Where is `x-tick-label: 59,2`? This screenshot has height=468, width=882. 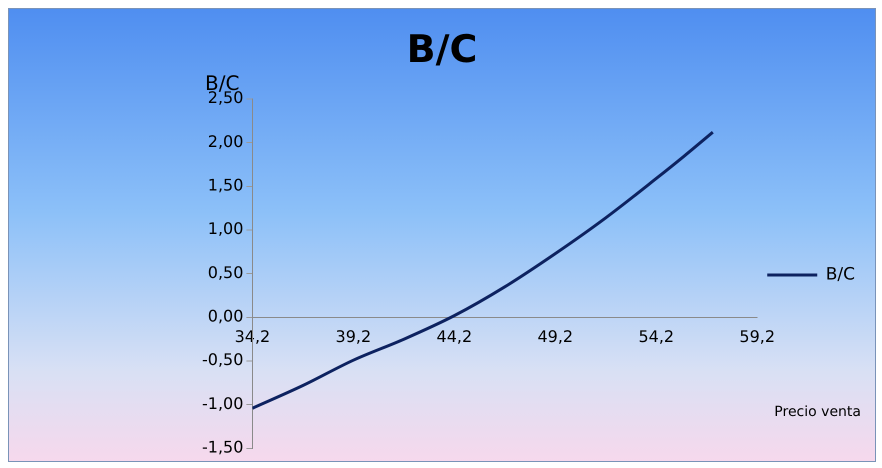 x-tick-label: 59,2 is located at coordinates (757, 336).